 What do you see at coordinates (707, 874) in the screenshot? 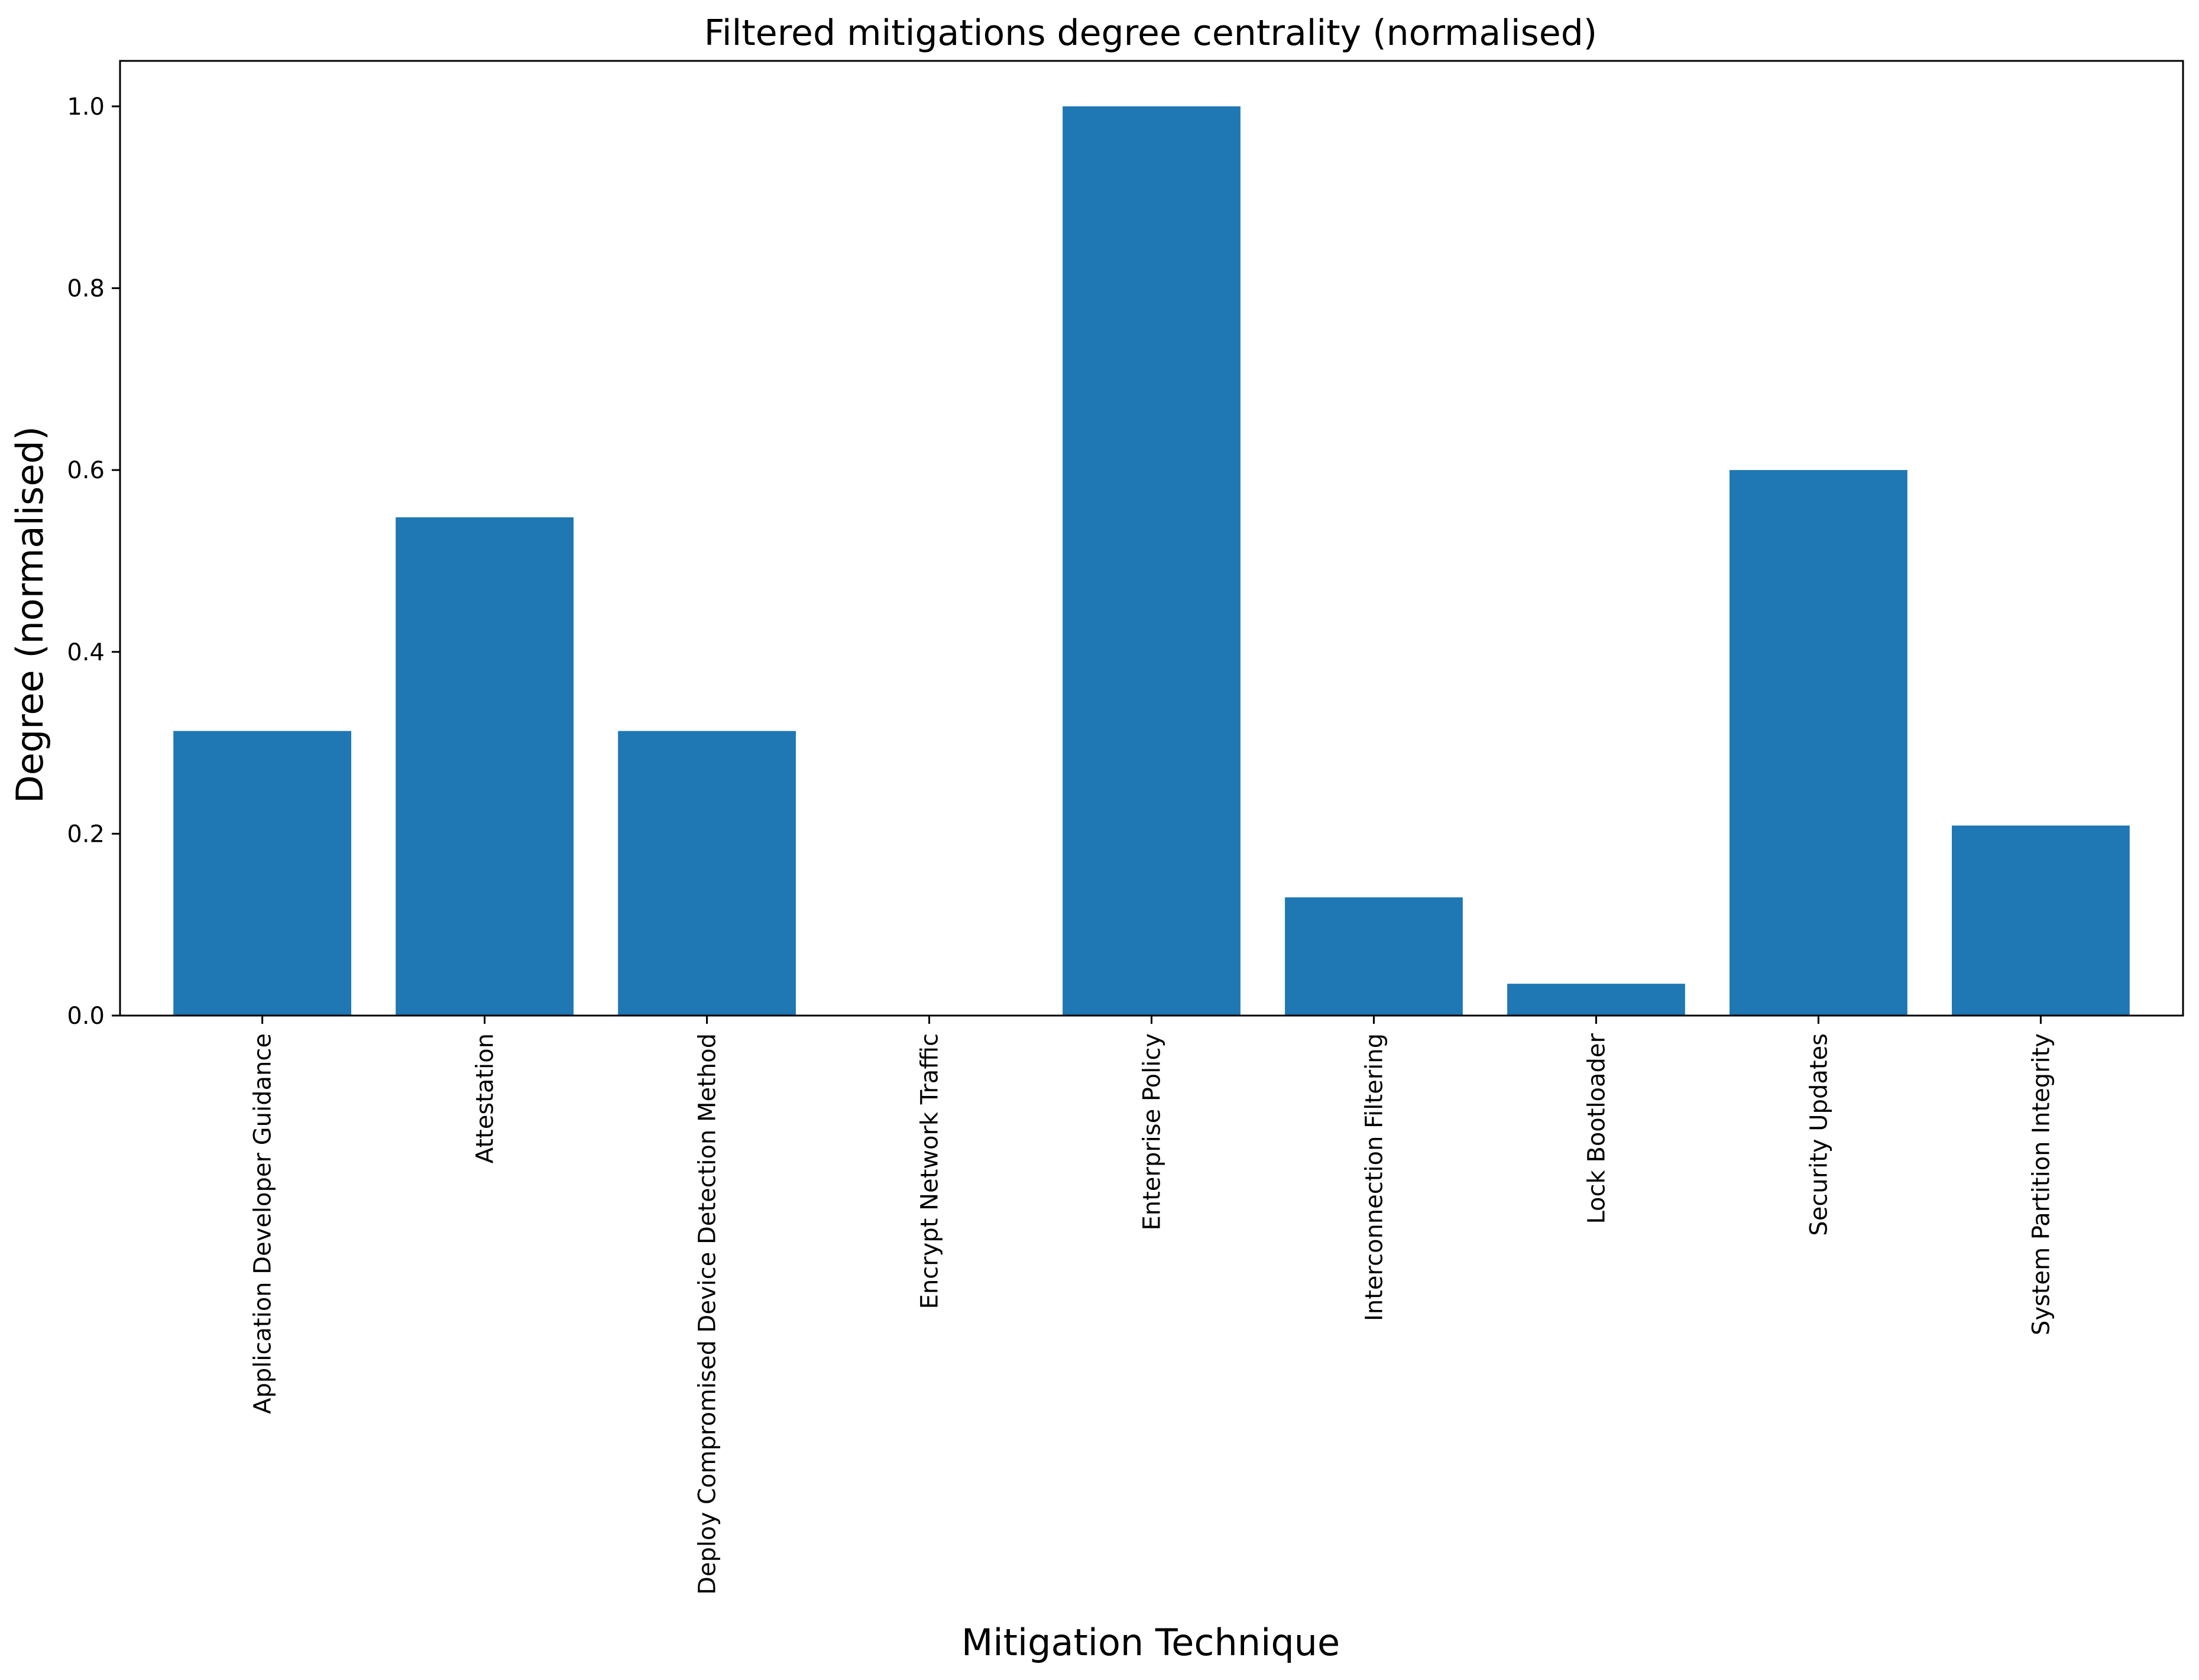
I see `bar-deploy-compromised-device-detection-method` at bounding box center [707, 874].